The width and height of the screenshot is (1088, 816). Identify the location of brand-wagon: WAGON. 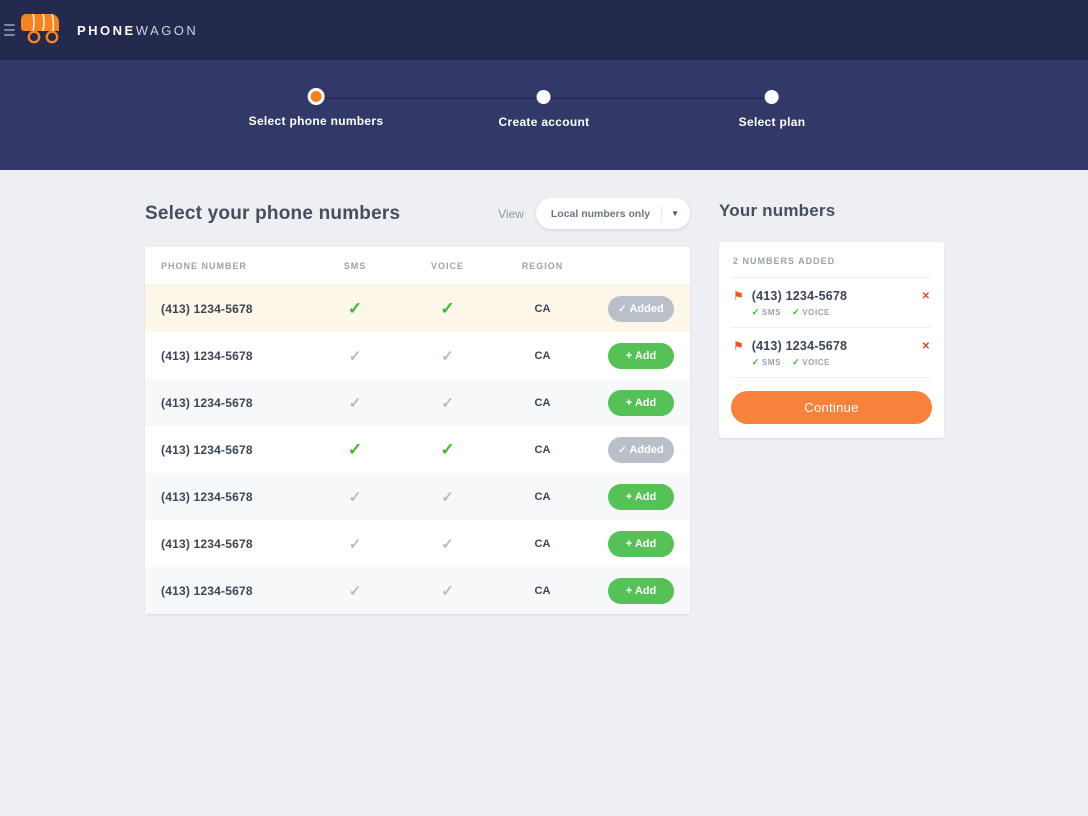
(167, 30).